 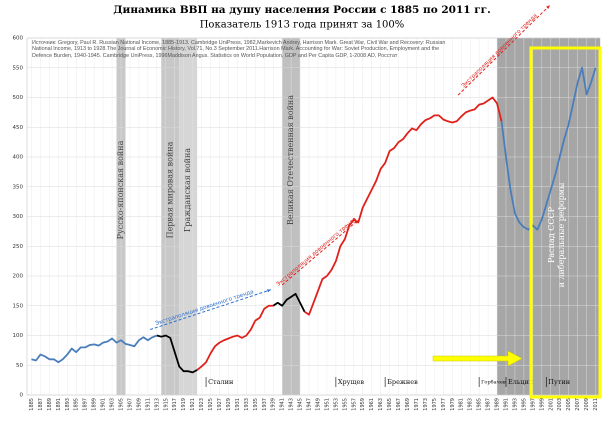 I want to click on x-tick-label: 1965, so click(x=390, y=404).